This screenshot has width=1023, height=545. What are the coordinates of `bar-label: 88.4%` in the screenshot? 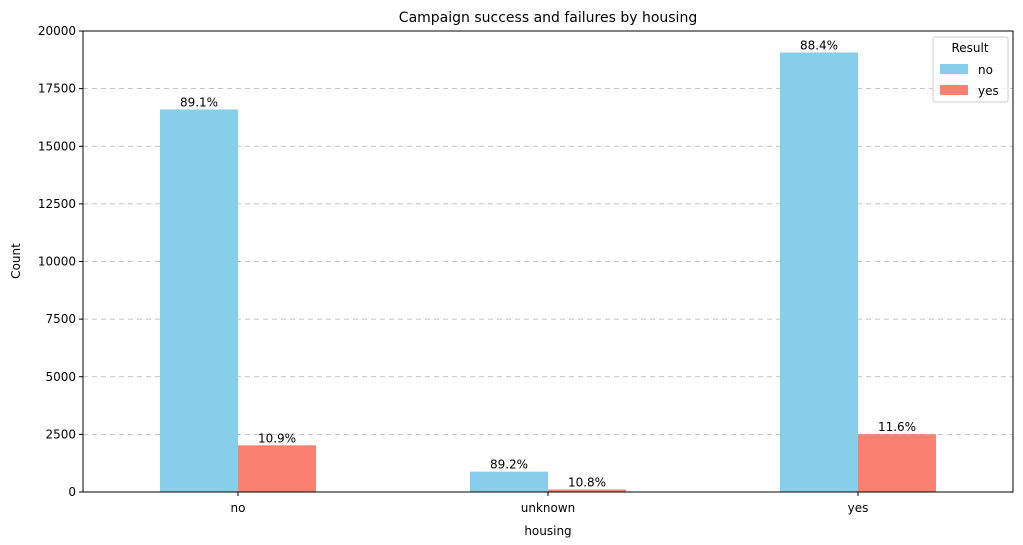 It's located at (819, 45).